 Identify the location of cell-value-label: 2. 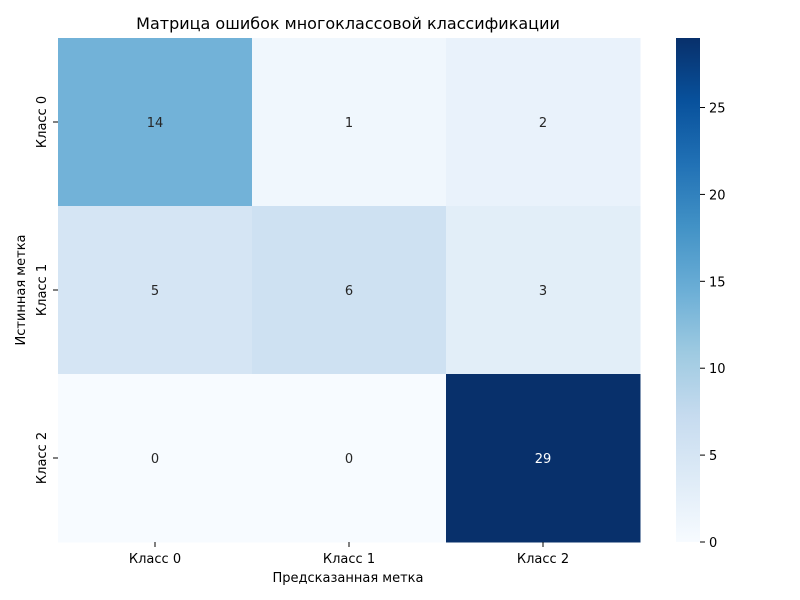
(543, 123).